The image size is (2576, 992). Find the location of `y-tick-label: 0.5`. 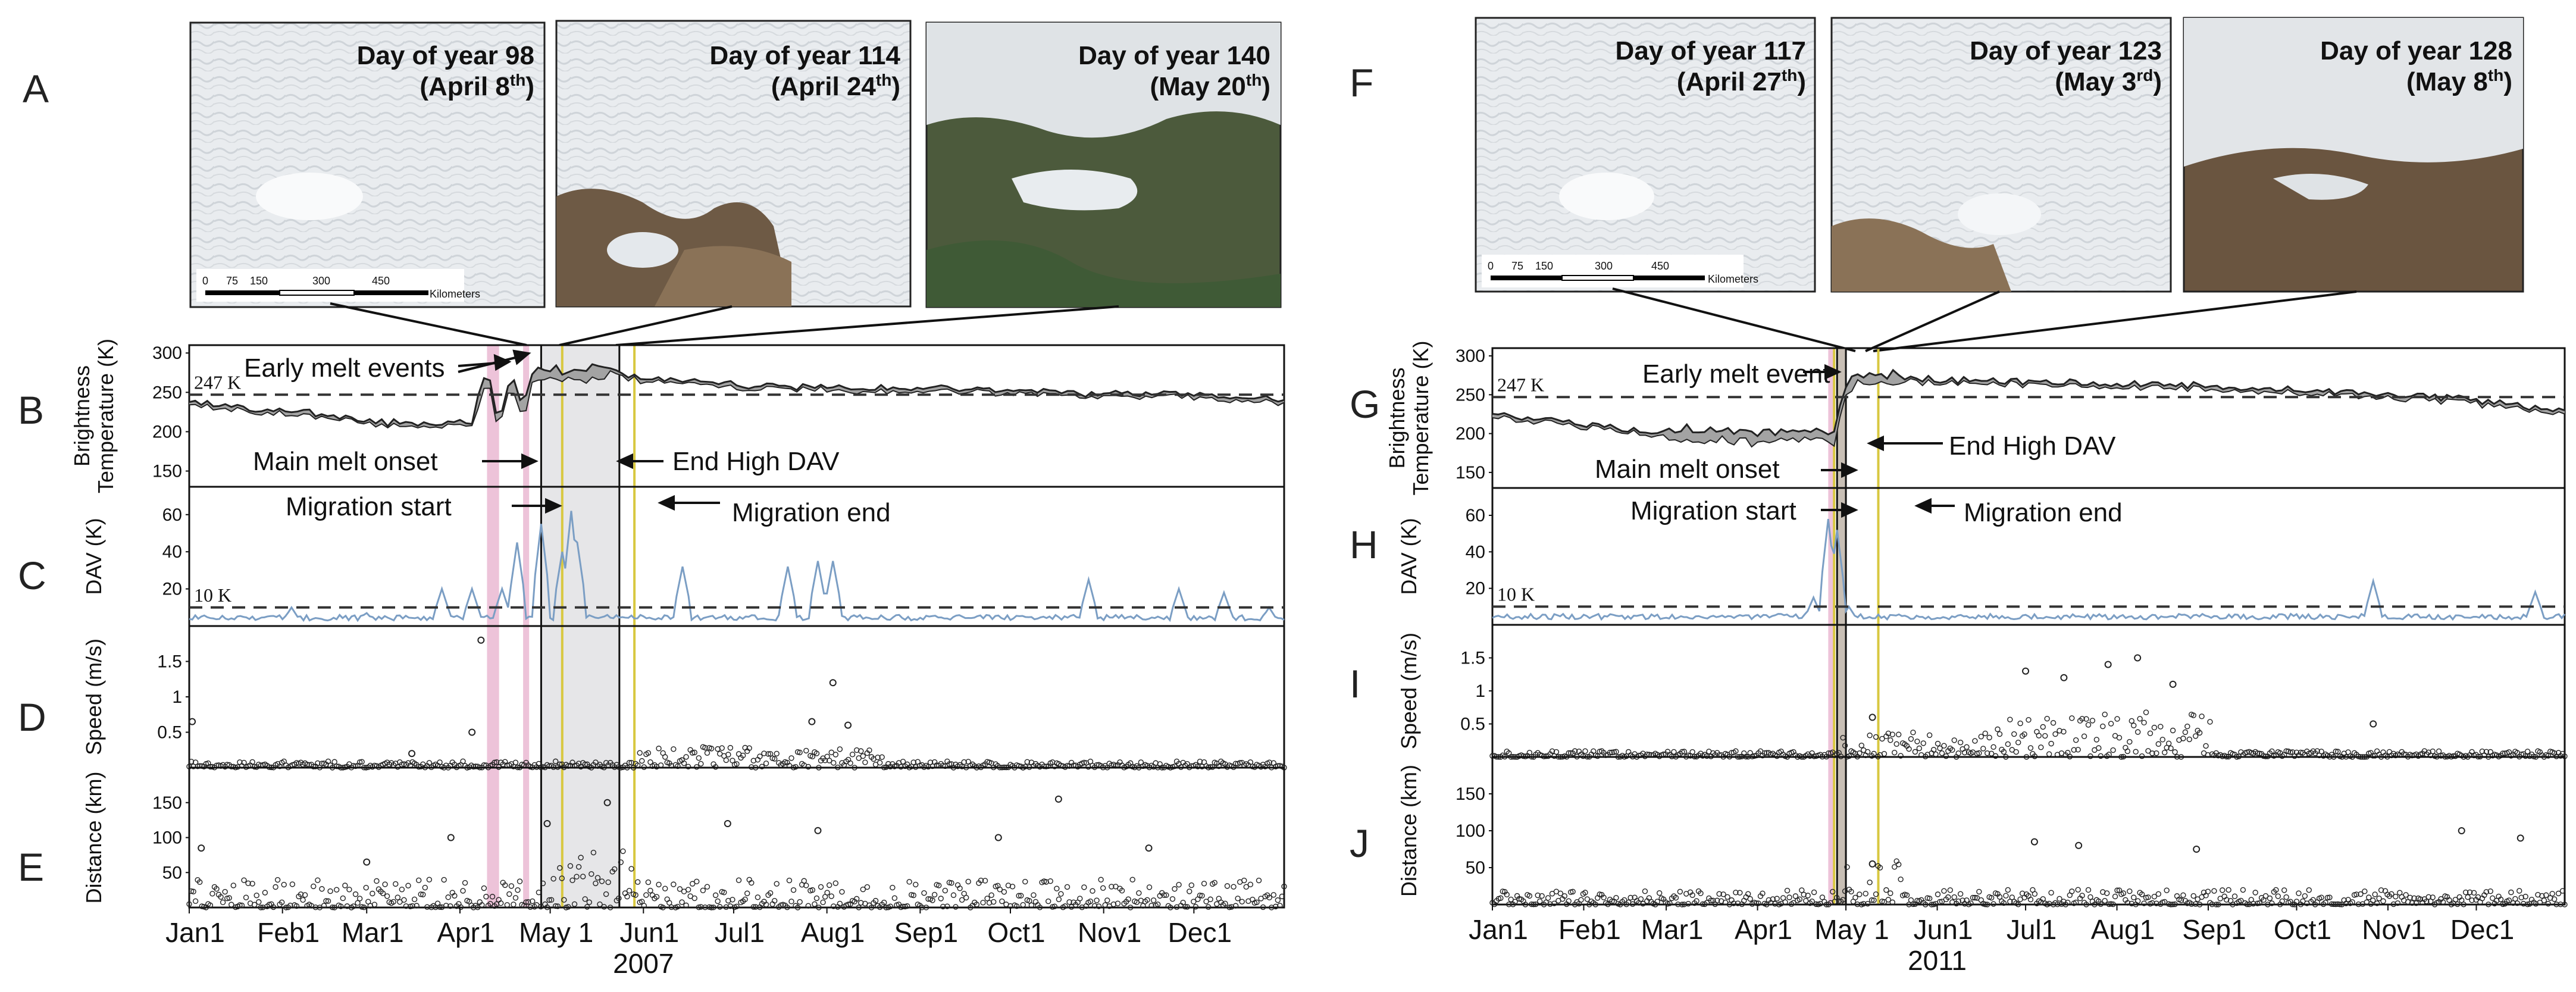

y-tick-label: 0.5 is located at coordinates (1472, 725).